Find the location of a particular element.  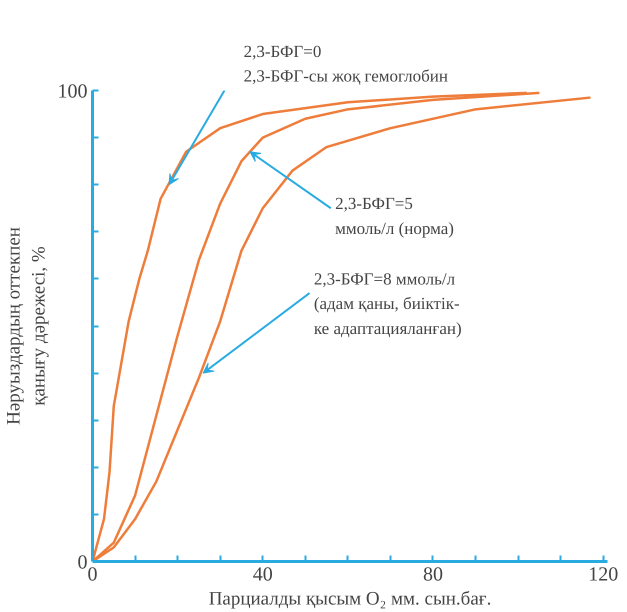

x-tick-label: 80 is located at coordinates (432, 575).